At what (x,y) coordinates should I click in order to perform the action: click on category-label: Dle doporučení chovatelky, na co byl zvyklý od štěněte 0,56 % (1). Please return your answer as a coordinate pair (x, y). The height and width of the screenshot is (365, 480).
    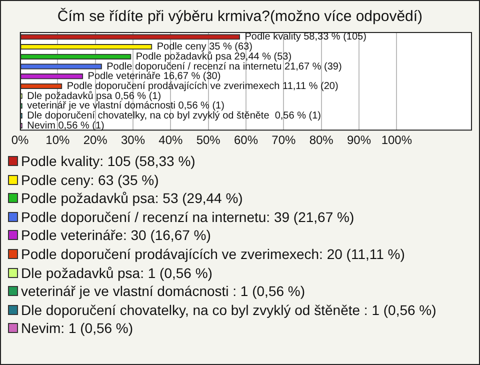
    Looking at the image, I should click on (174, 116).